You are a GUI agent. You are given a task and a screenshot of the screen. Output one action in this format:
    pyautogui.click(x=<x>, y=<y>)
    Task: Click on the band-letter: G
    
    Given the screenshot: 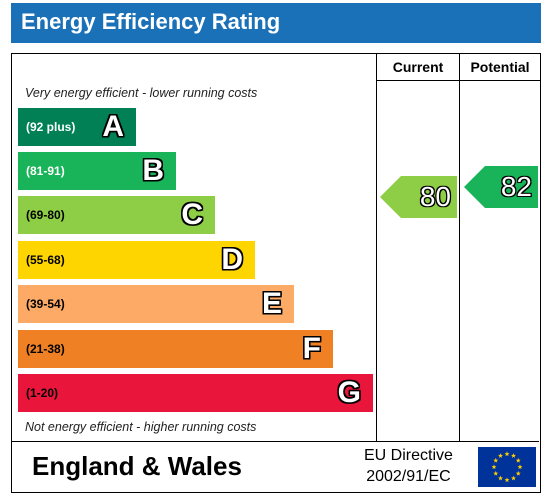 What is the action you would take?
    pyautogui.click(x=349, y=392)
    